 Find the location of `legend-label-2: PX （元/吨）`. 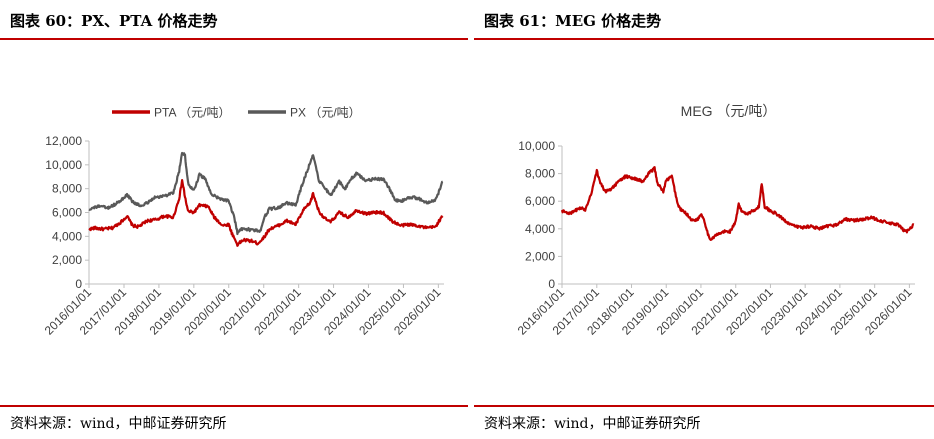

legend-label-2: PX （元/吨） is located at coordinates (325, 113).